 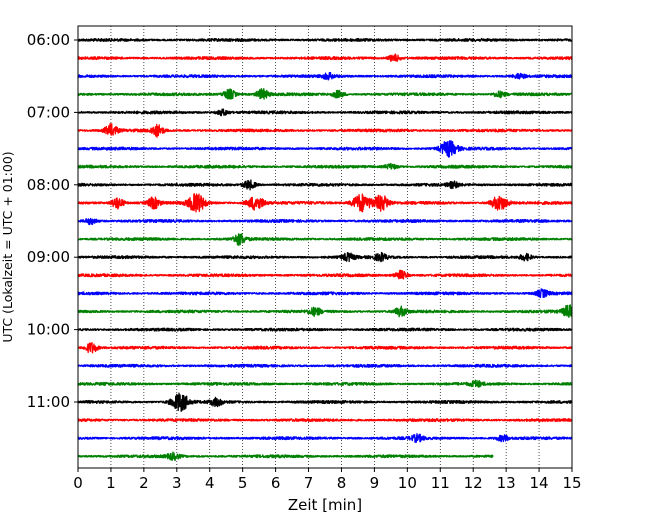 What do you see at coordinates (473, 483) in the screenshot?
I see `x-tick-label: 12` at bounding box center [473, 483].